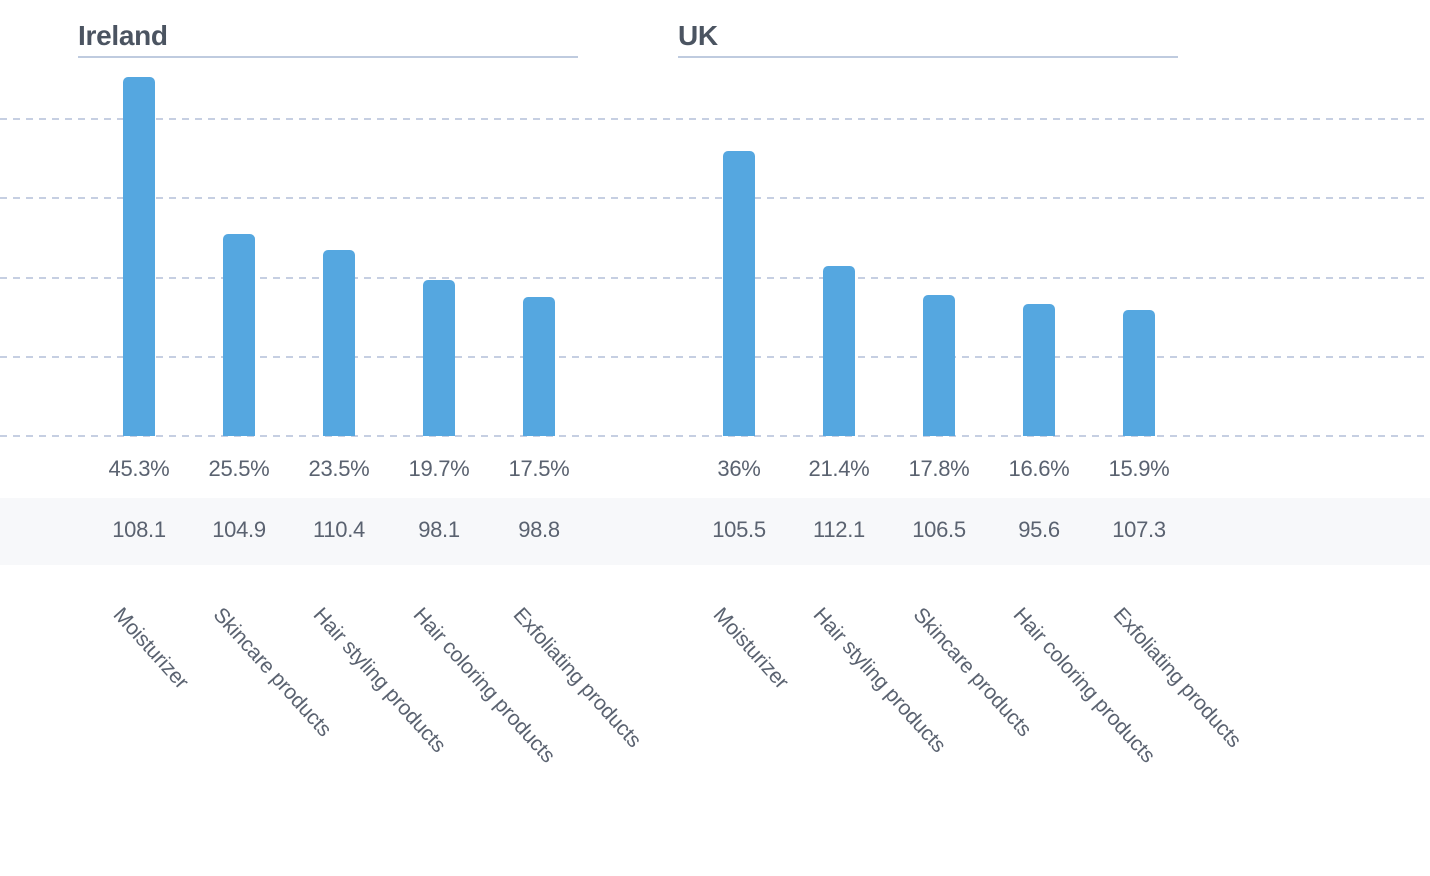 This screenshot has width=1430, height=876. I want to click on bar-value-label: 25.5%, so click(239, 468).